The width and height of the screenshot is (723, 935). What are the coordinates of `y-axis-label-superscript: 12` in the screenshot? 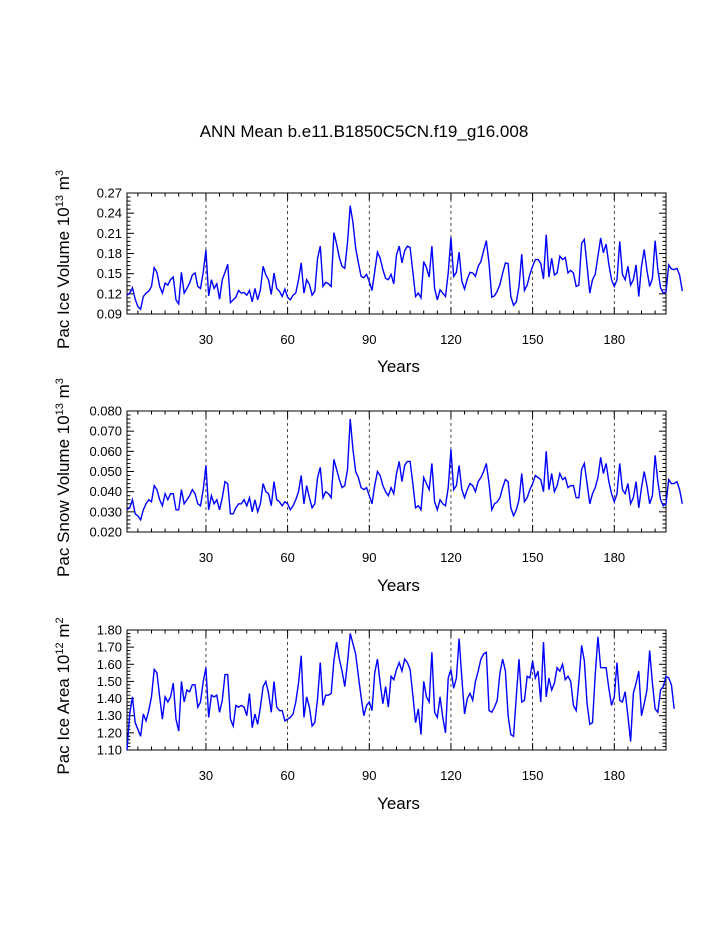 It's located at (60, 648).